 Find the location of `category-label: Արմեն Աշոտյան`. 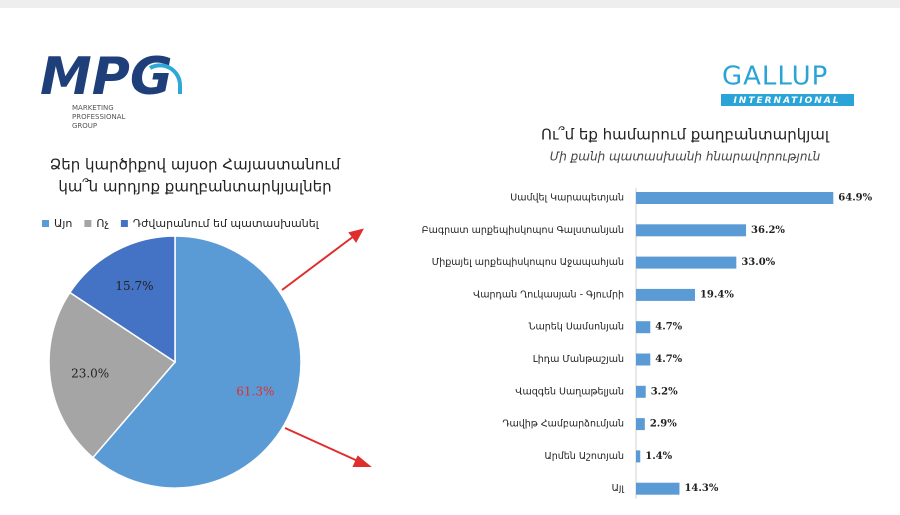

category-label: Արմեն Աշոտյան is located at coordinates (584, 456).